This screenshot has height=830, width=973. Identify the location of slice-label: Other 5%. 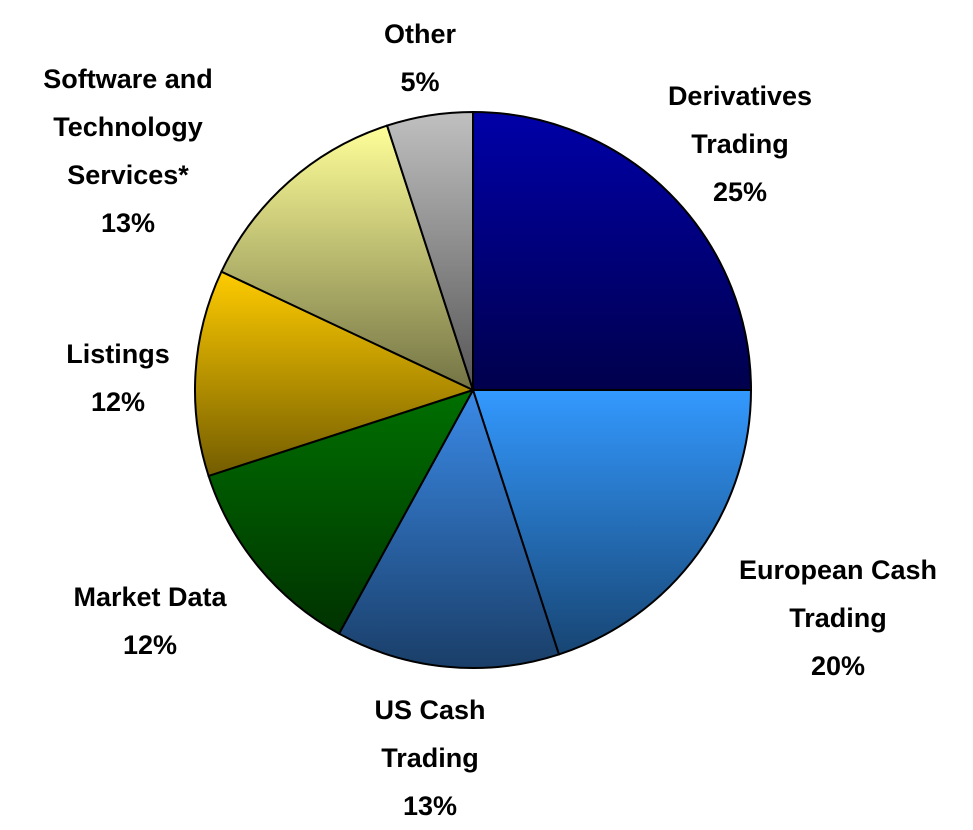
(420, 58).